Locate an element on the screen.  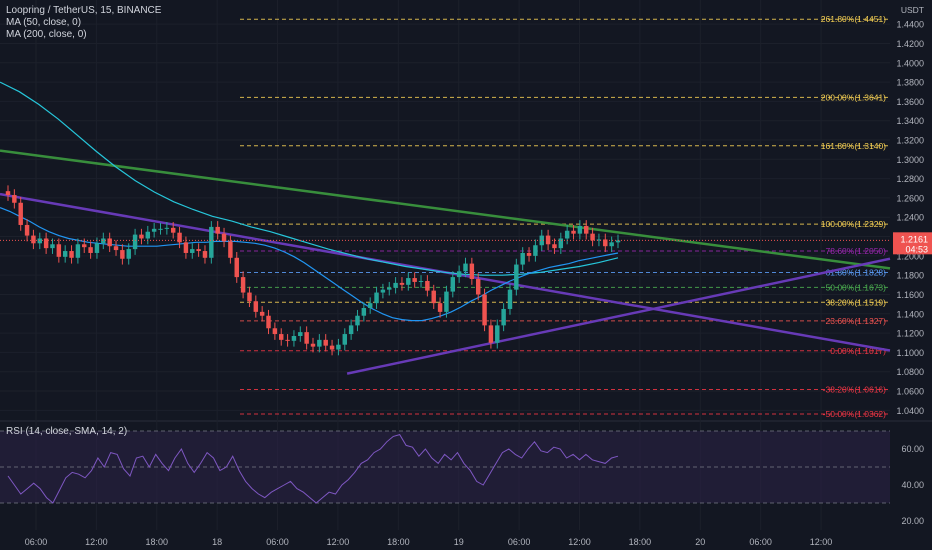
time-tick-label: 19 is located at coordinates (459, 542).